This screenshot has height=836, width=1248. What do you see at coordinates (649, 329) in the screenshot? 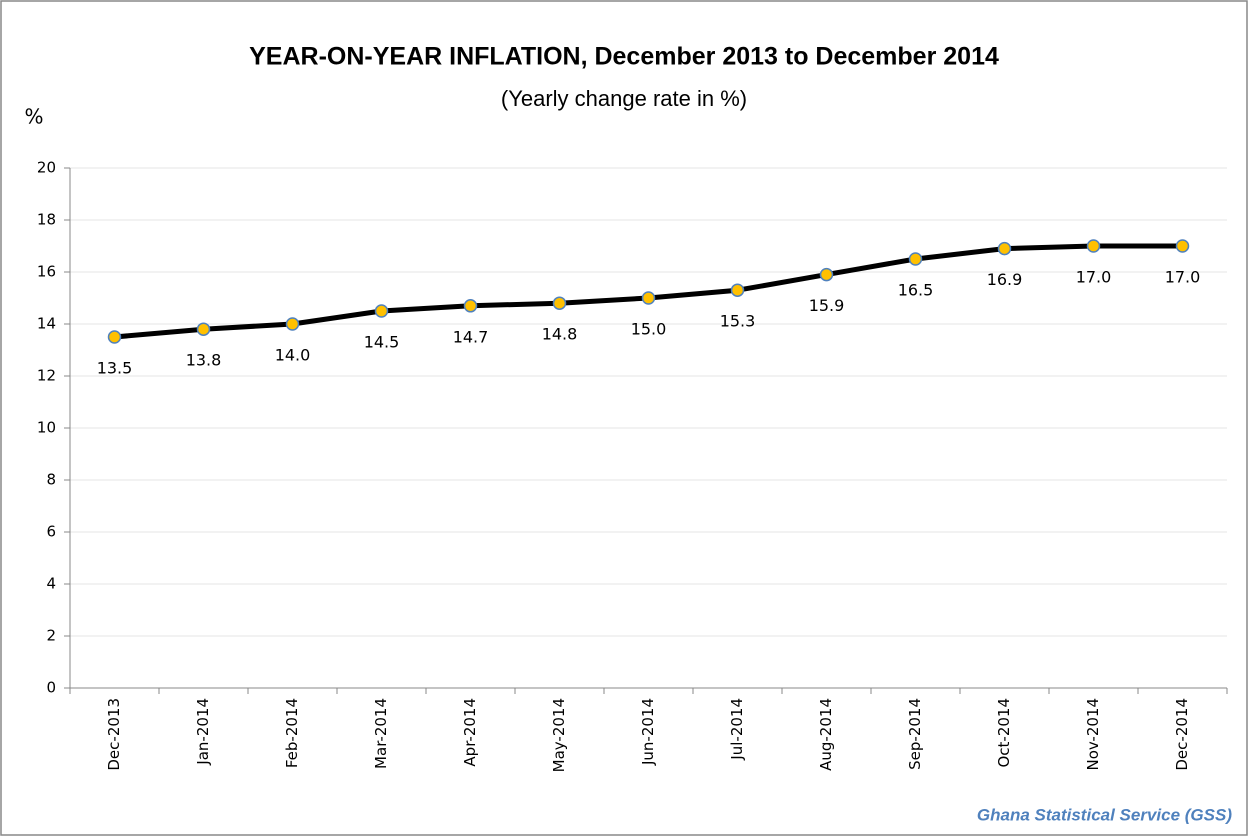
I see `data-label: 15.0` at bounding box center [649, 329].